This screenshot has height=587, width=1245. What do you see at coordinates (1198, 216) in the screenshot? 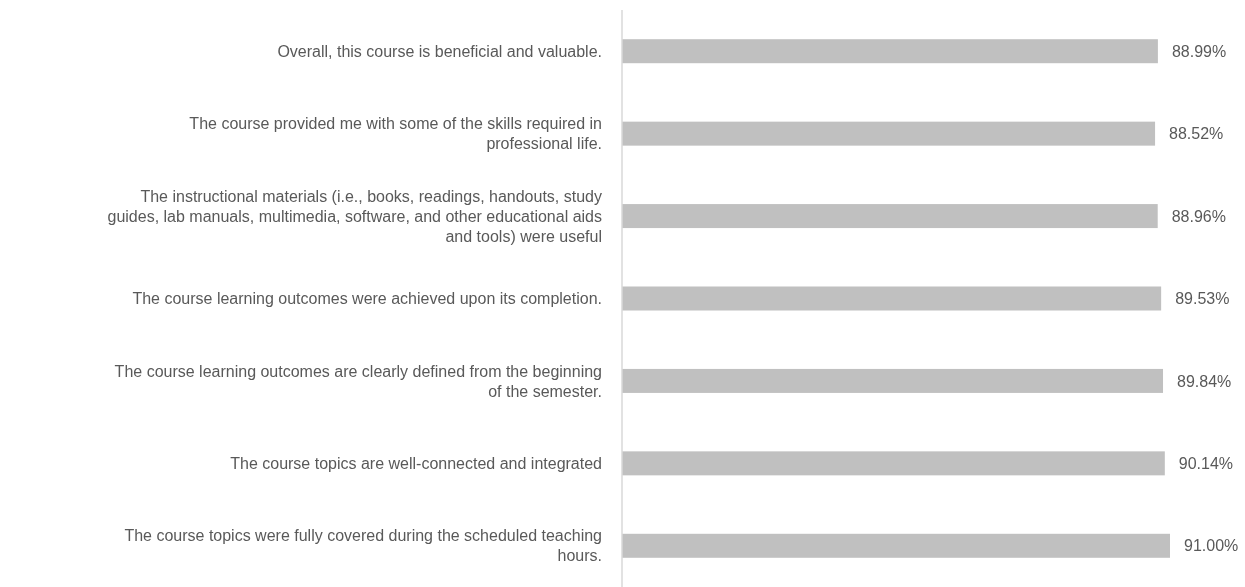
I see `data-label: 88.96%` at bounding box center [1198, 216].